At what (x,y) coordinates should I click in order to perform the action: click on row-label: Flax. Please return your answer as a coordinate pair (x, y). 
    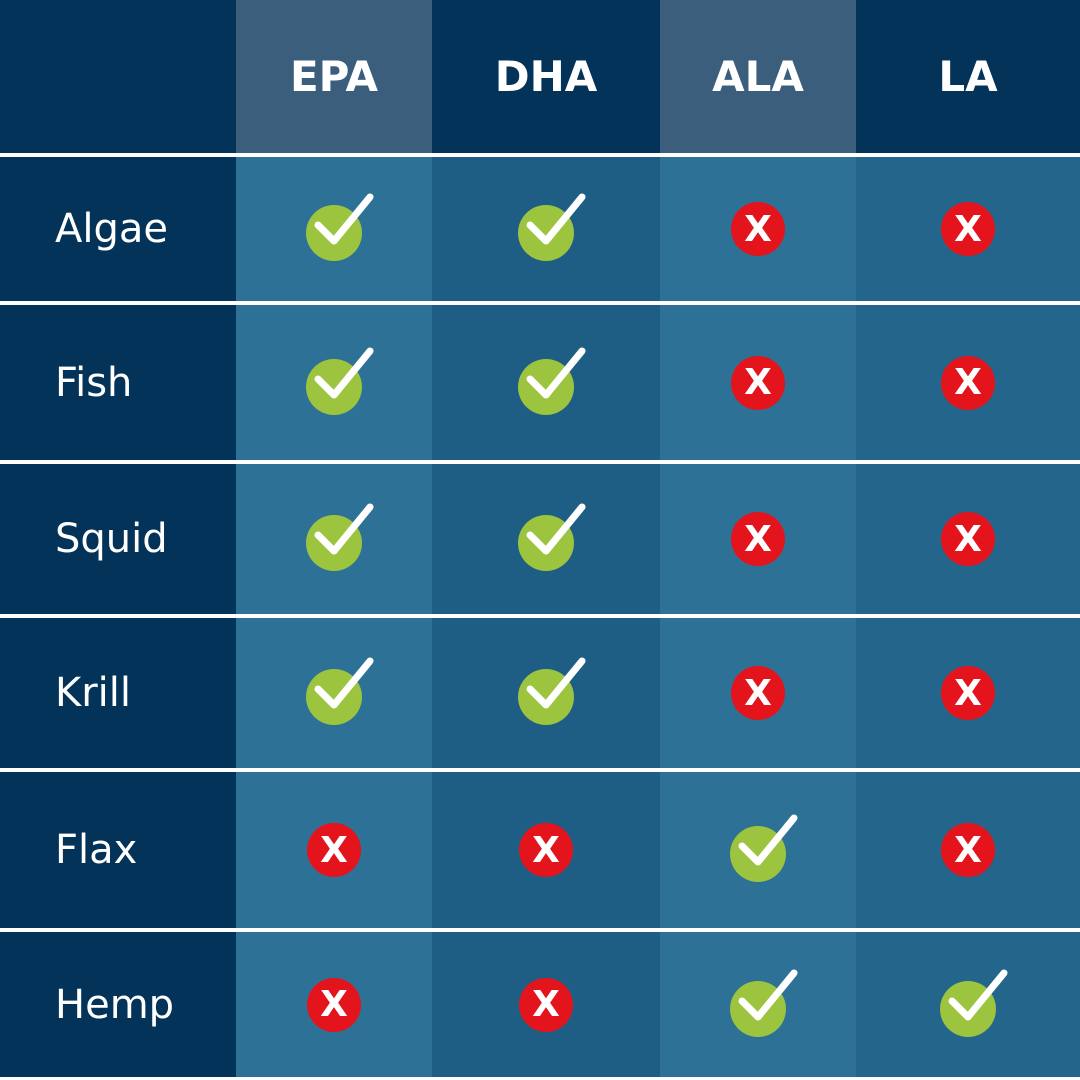
    Looking at the image, I should click on (118, 850).